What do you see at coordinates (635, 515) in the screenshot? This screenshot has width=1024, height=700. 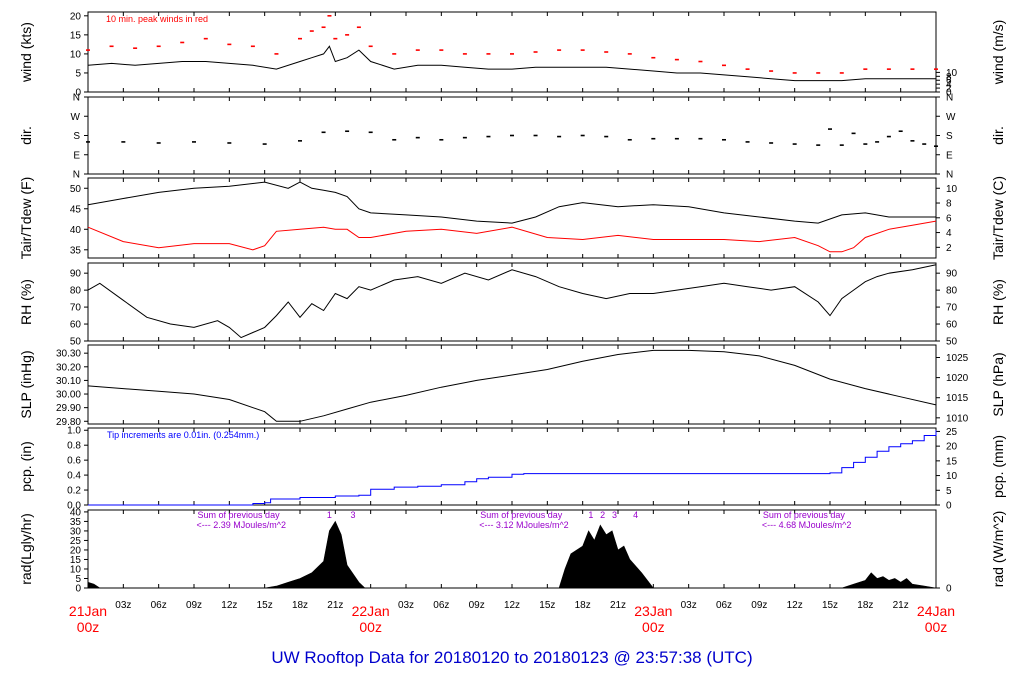 I see `peak-marker: 4` at bounding box center [635, 515].